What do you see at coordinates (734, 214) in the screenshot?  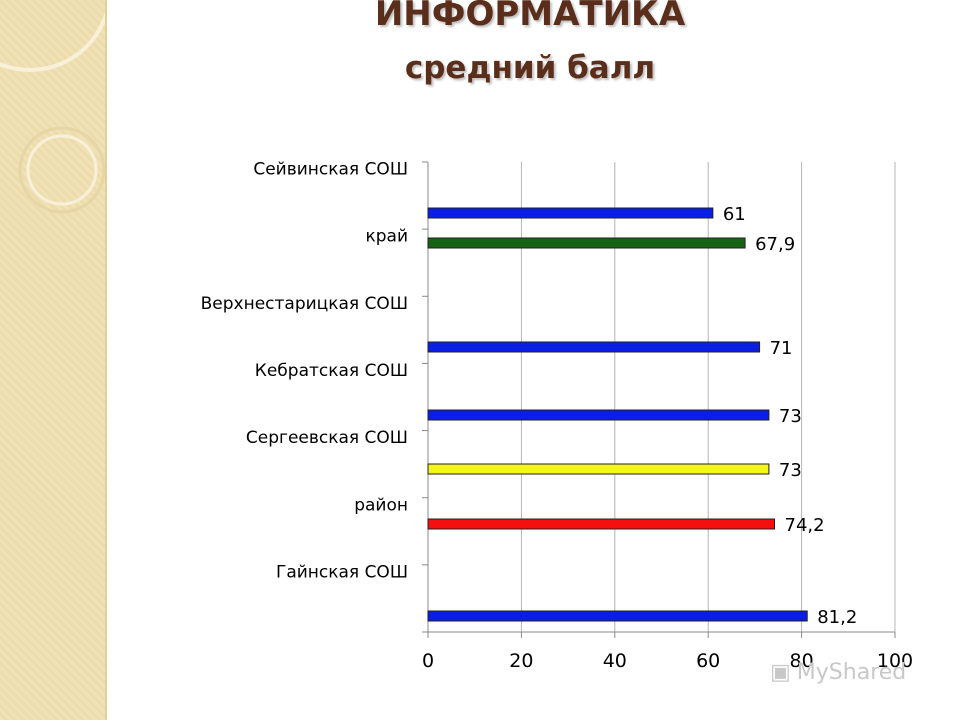 I see `data-label: 61` at bounding box center [734, 214].